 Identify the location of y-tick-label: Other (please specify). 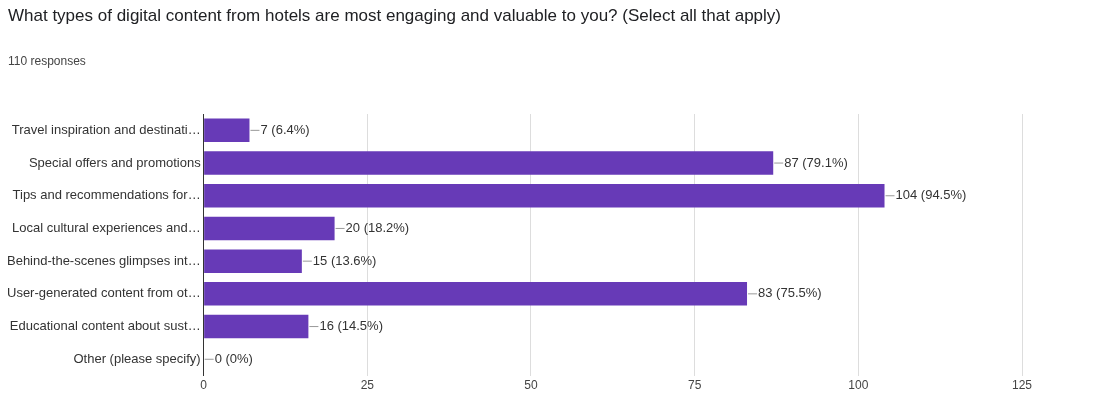
(137, 358).